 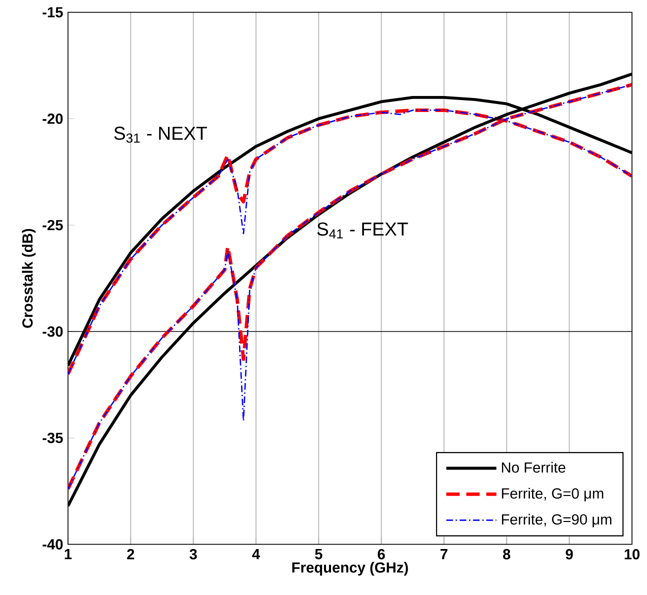 I want to click on annotation: S$_{31}$ - NEXT, so click(x=160, y=134).